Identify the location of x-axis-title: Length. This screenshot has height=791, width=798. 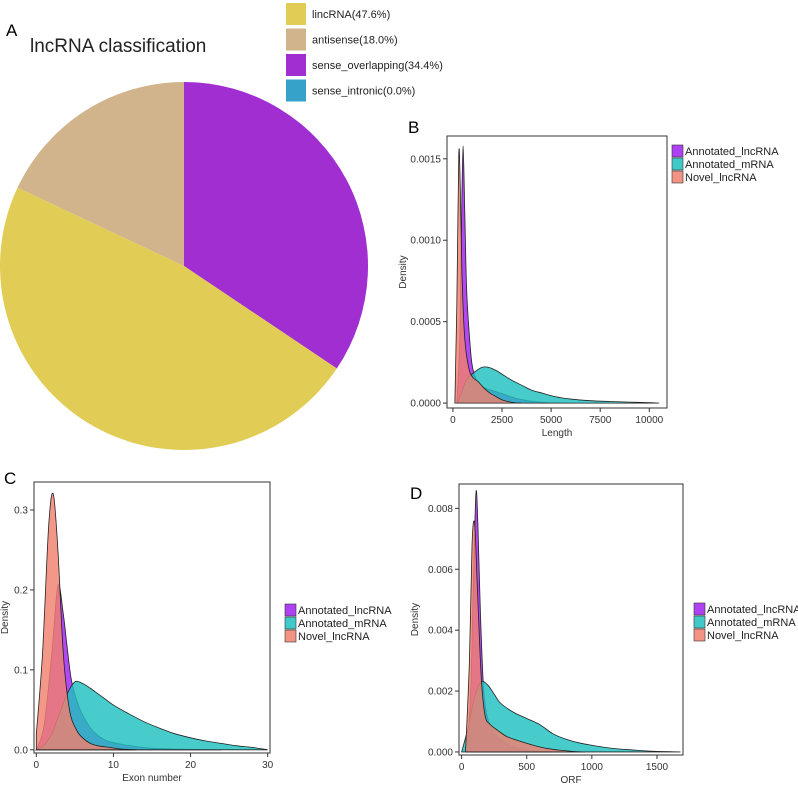
(557, 433).